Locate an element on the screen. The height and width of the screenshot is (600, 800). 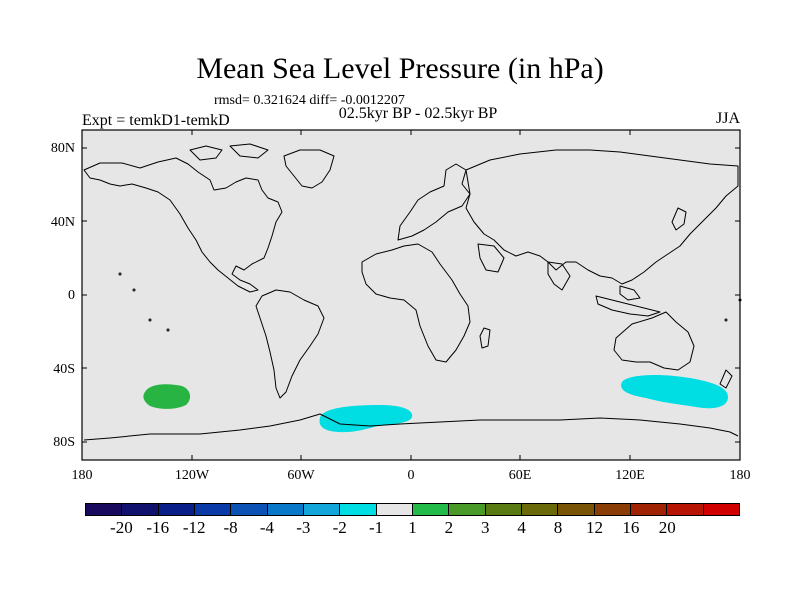
colorbar-label: -12 is located at coordinates (194, 527).